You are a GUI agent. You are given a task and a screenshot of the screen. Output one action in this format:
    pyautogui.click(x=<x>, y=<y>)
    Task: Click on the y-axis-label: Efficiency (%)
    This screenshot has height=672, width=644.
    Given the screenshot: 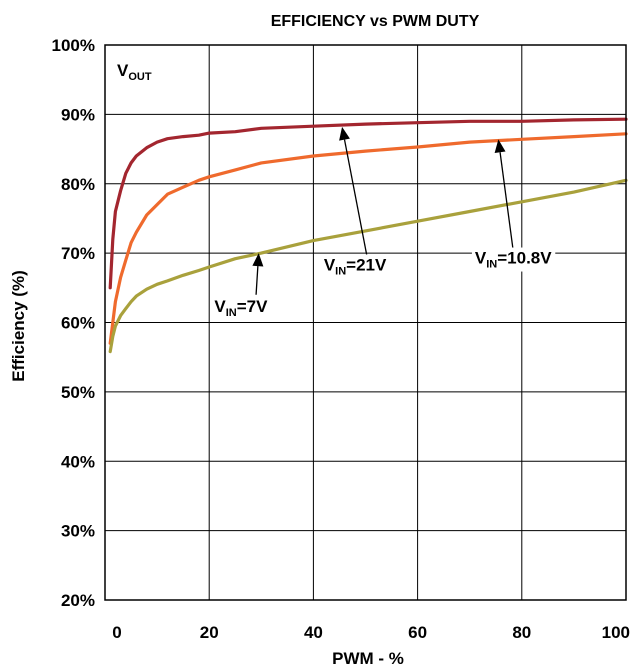 What is the action you would take?
    pyautogui.click(x=18, y=325)
    